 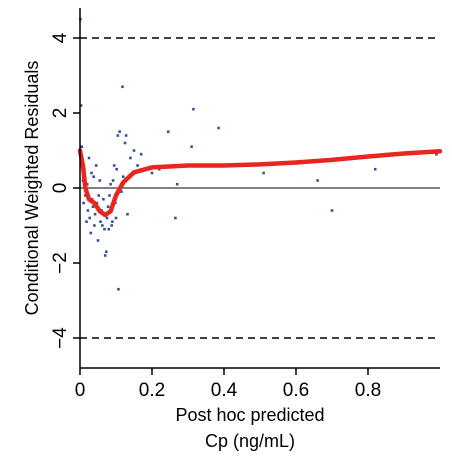 I want to click on y-tick-label-3: 2, so click(x=60, y=113).